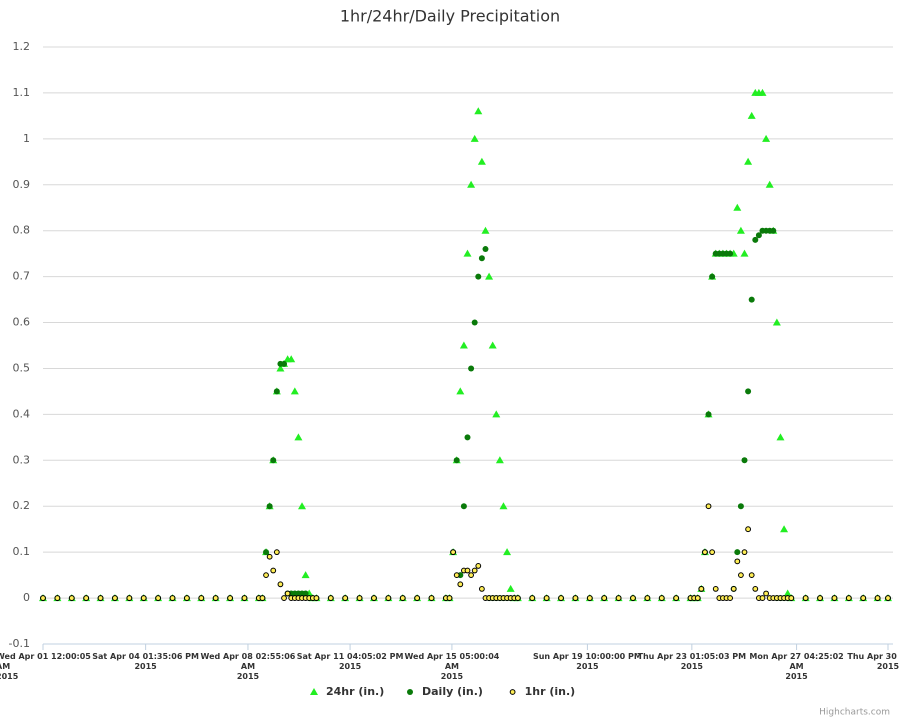  Describe the element at coordinates (854, 713) in the screenshot. I see `credits: Highcharts.com` at that location.